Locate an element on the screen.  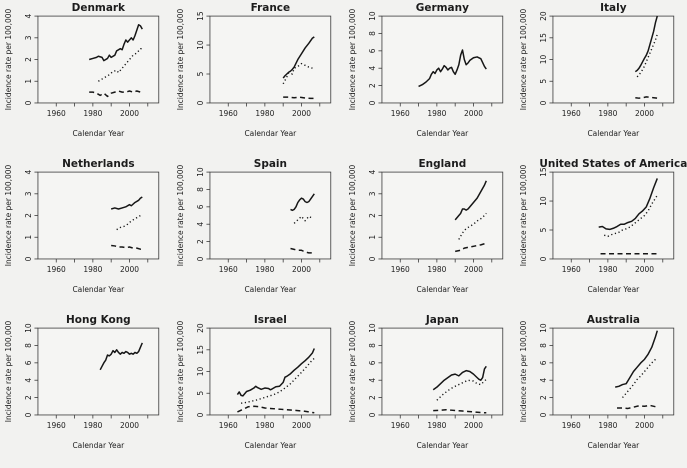
y-tick-label: 3 is located at coordinates (28, 37).